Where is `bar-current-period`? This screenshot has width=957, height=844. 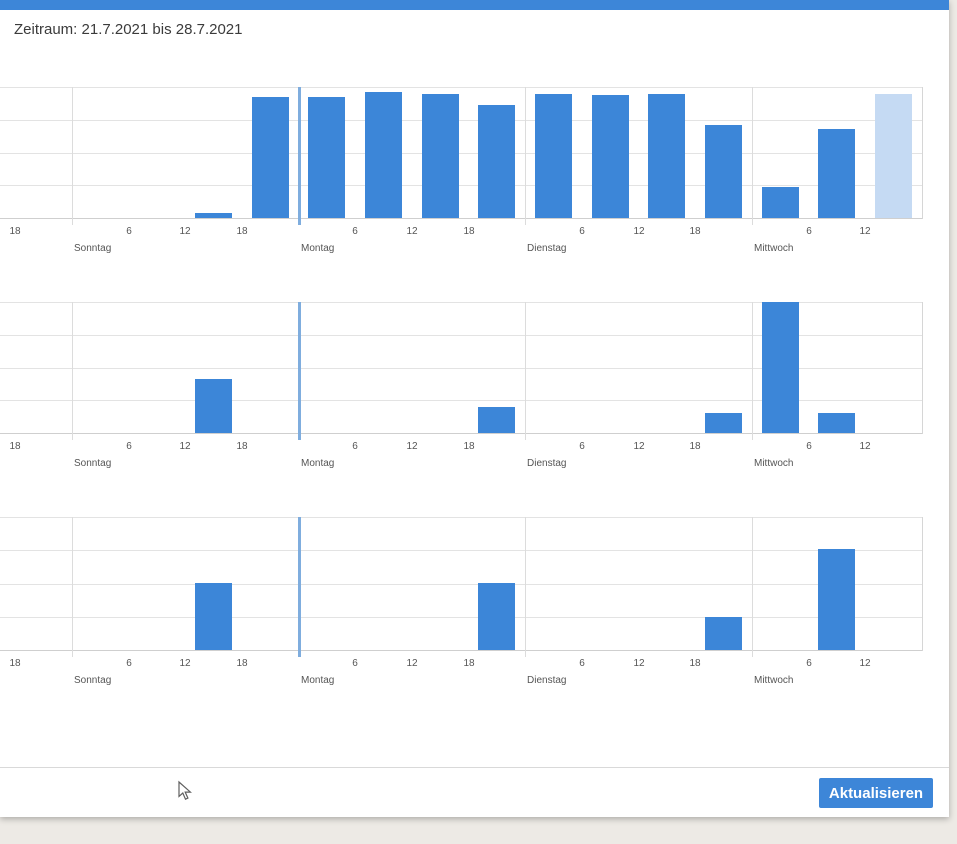 bar-current-period is located at coordinates (893, 156).